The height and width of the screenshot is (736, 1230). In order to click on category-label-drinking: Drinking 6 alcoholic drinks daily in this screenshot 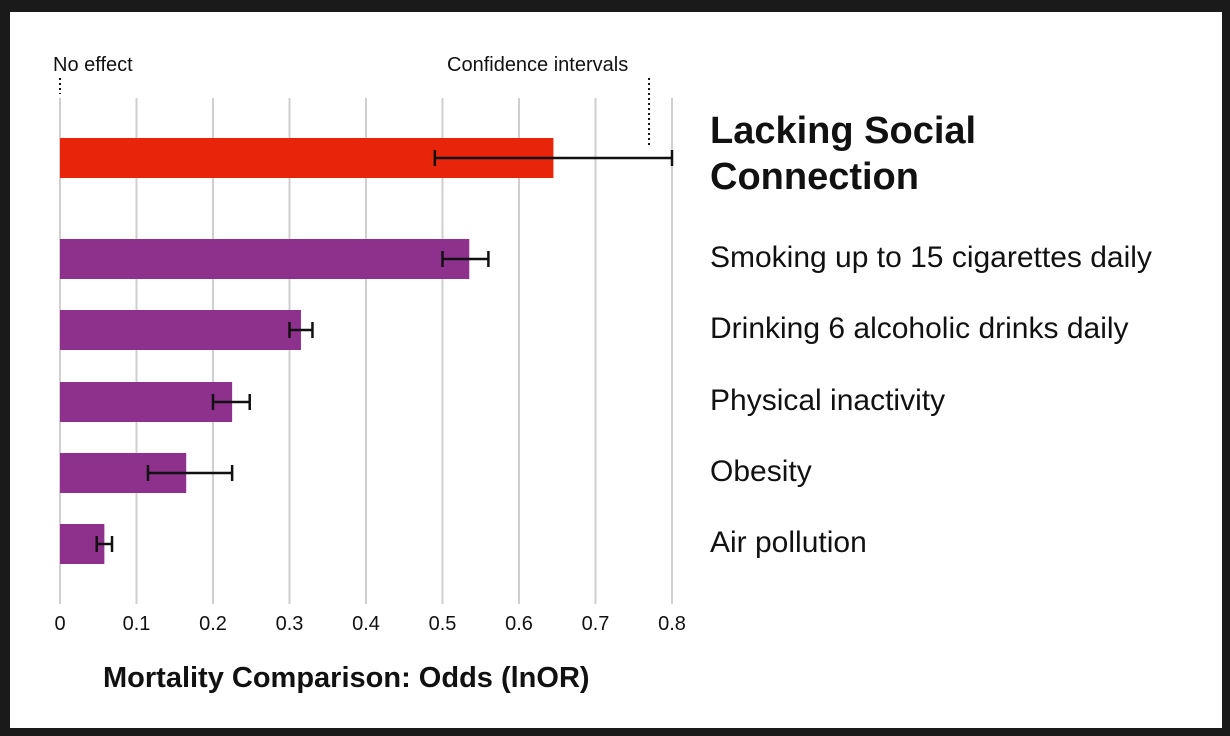, I will do `click(919, 328)`.